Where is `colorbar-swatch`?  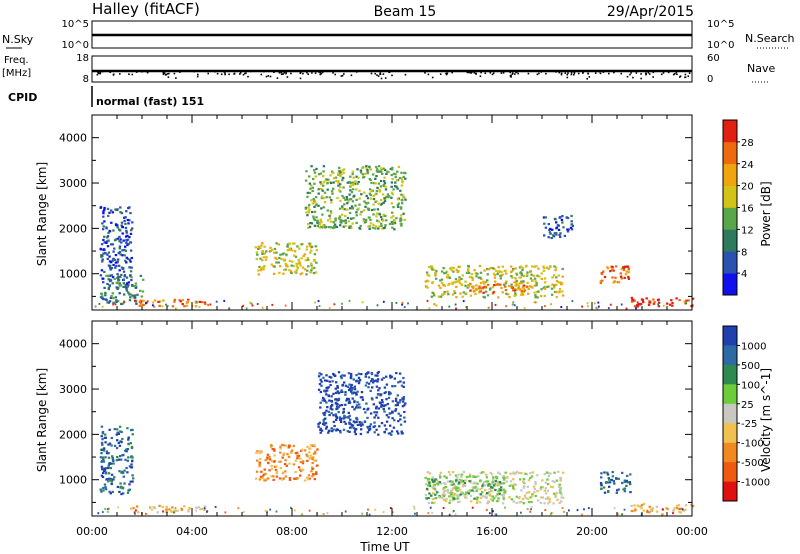 colorbar-swatch is located at coordinates (730, 355).